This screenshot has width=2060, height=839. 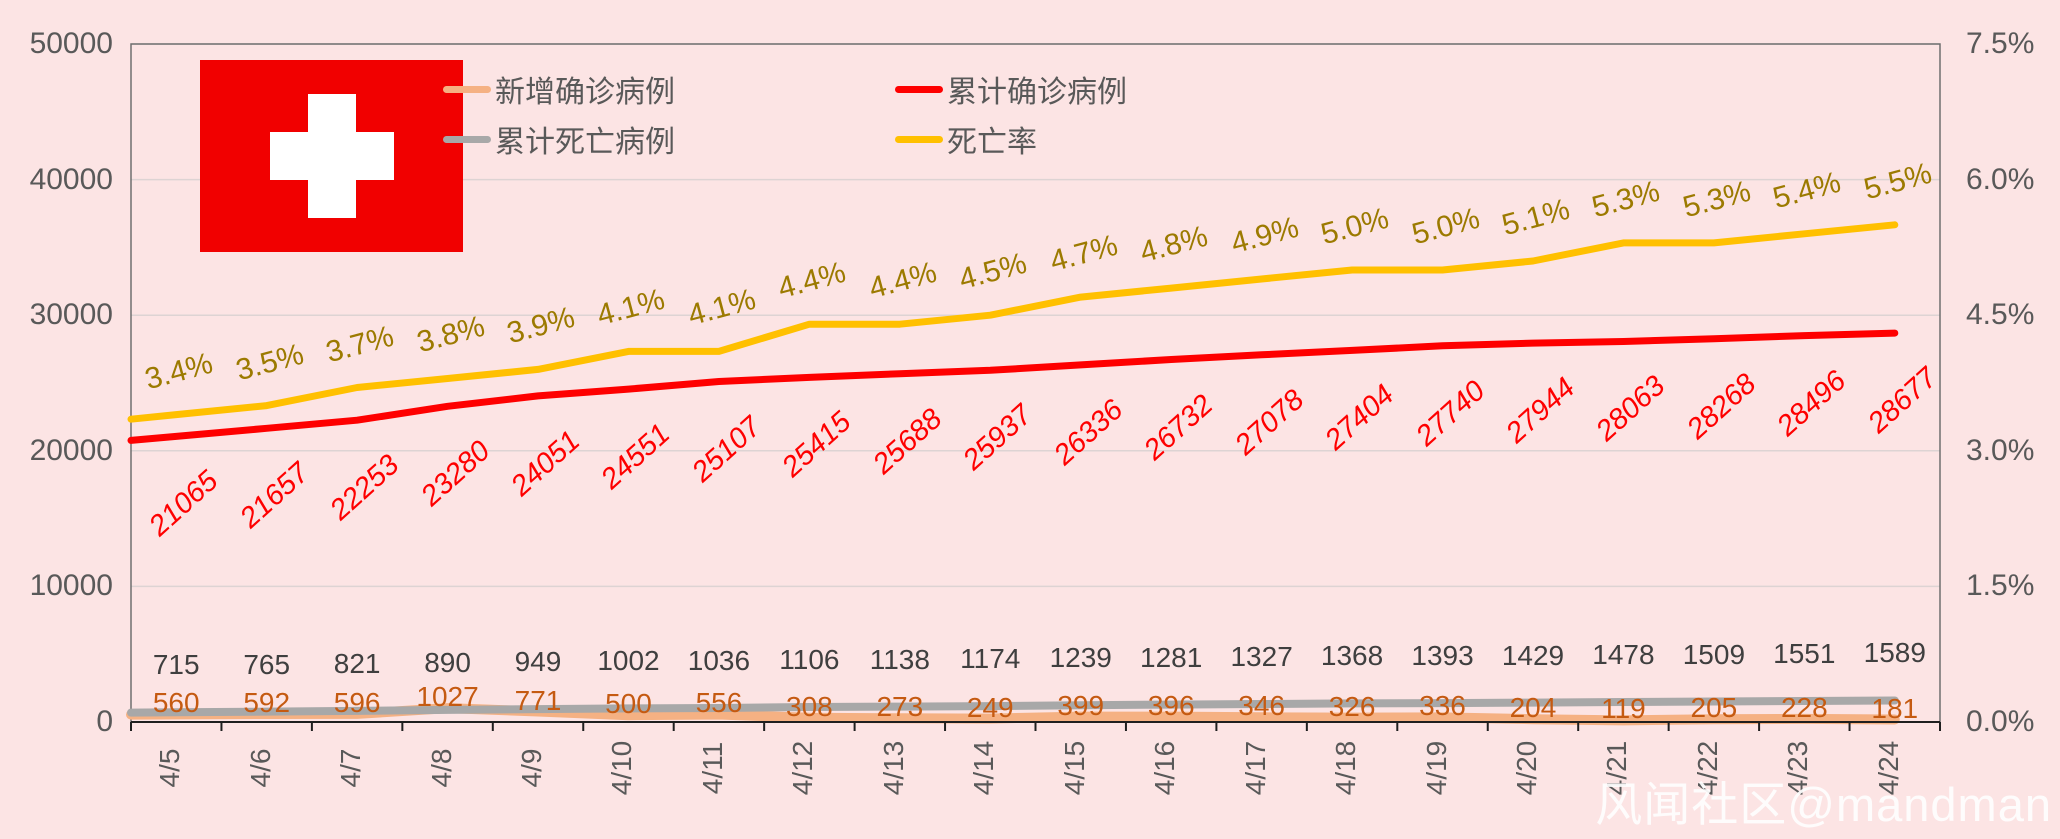 I want to click on legend-label: 新增确诊病例, so click(x=585, y=92).